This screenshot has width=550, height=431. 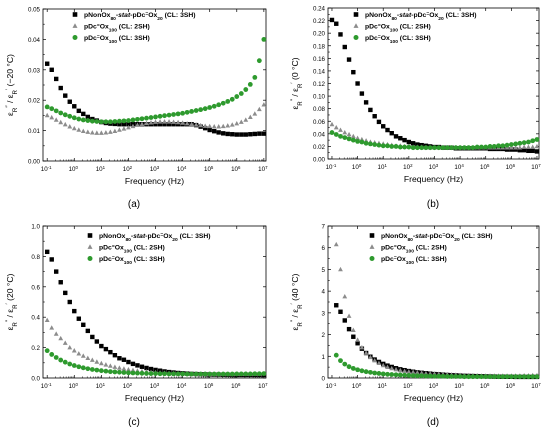 I want to click on x-tick-label: 10⁷, so click(x=263, y=386).